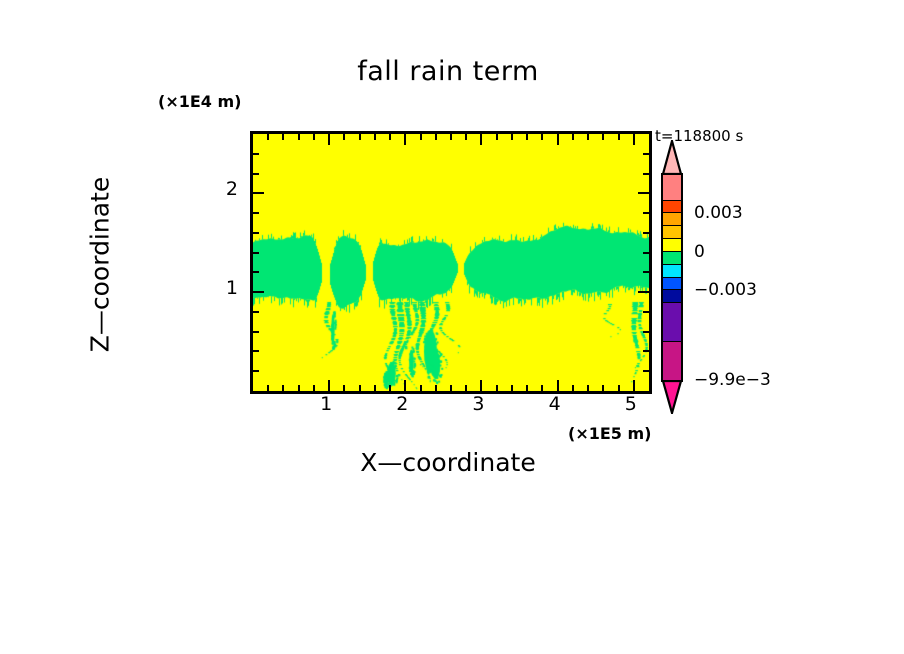 Image resolution: width=904 pixels, height=654 pixels. Describe the element at coordinates (200, 101) in the screenshot. I see `y-axis-unit-label: (×1E4 m)` at that location.